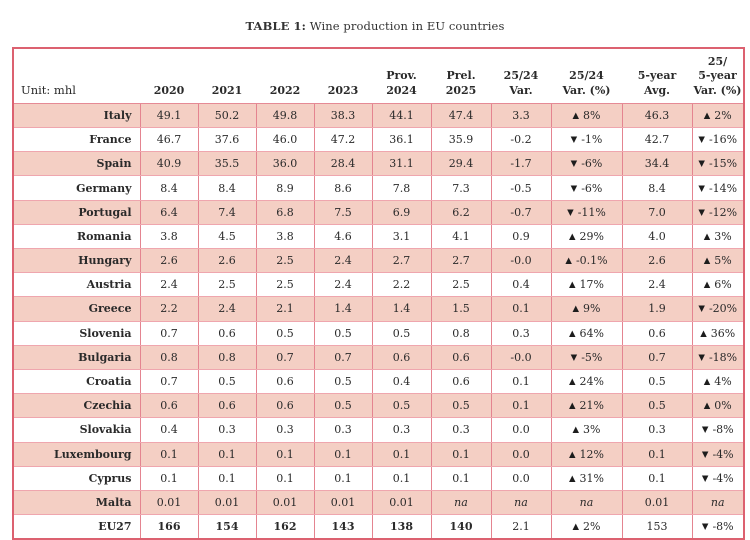 This screenshot has height=540, width=750. Describe the element at coordinates (343, 164) in the screenshot. I see `value-cell-2023: 28.4` at that location.